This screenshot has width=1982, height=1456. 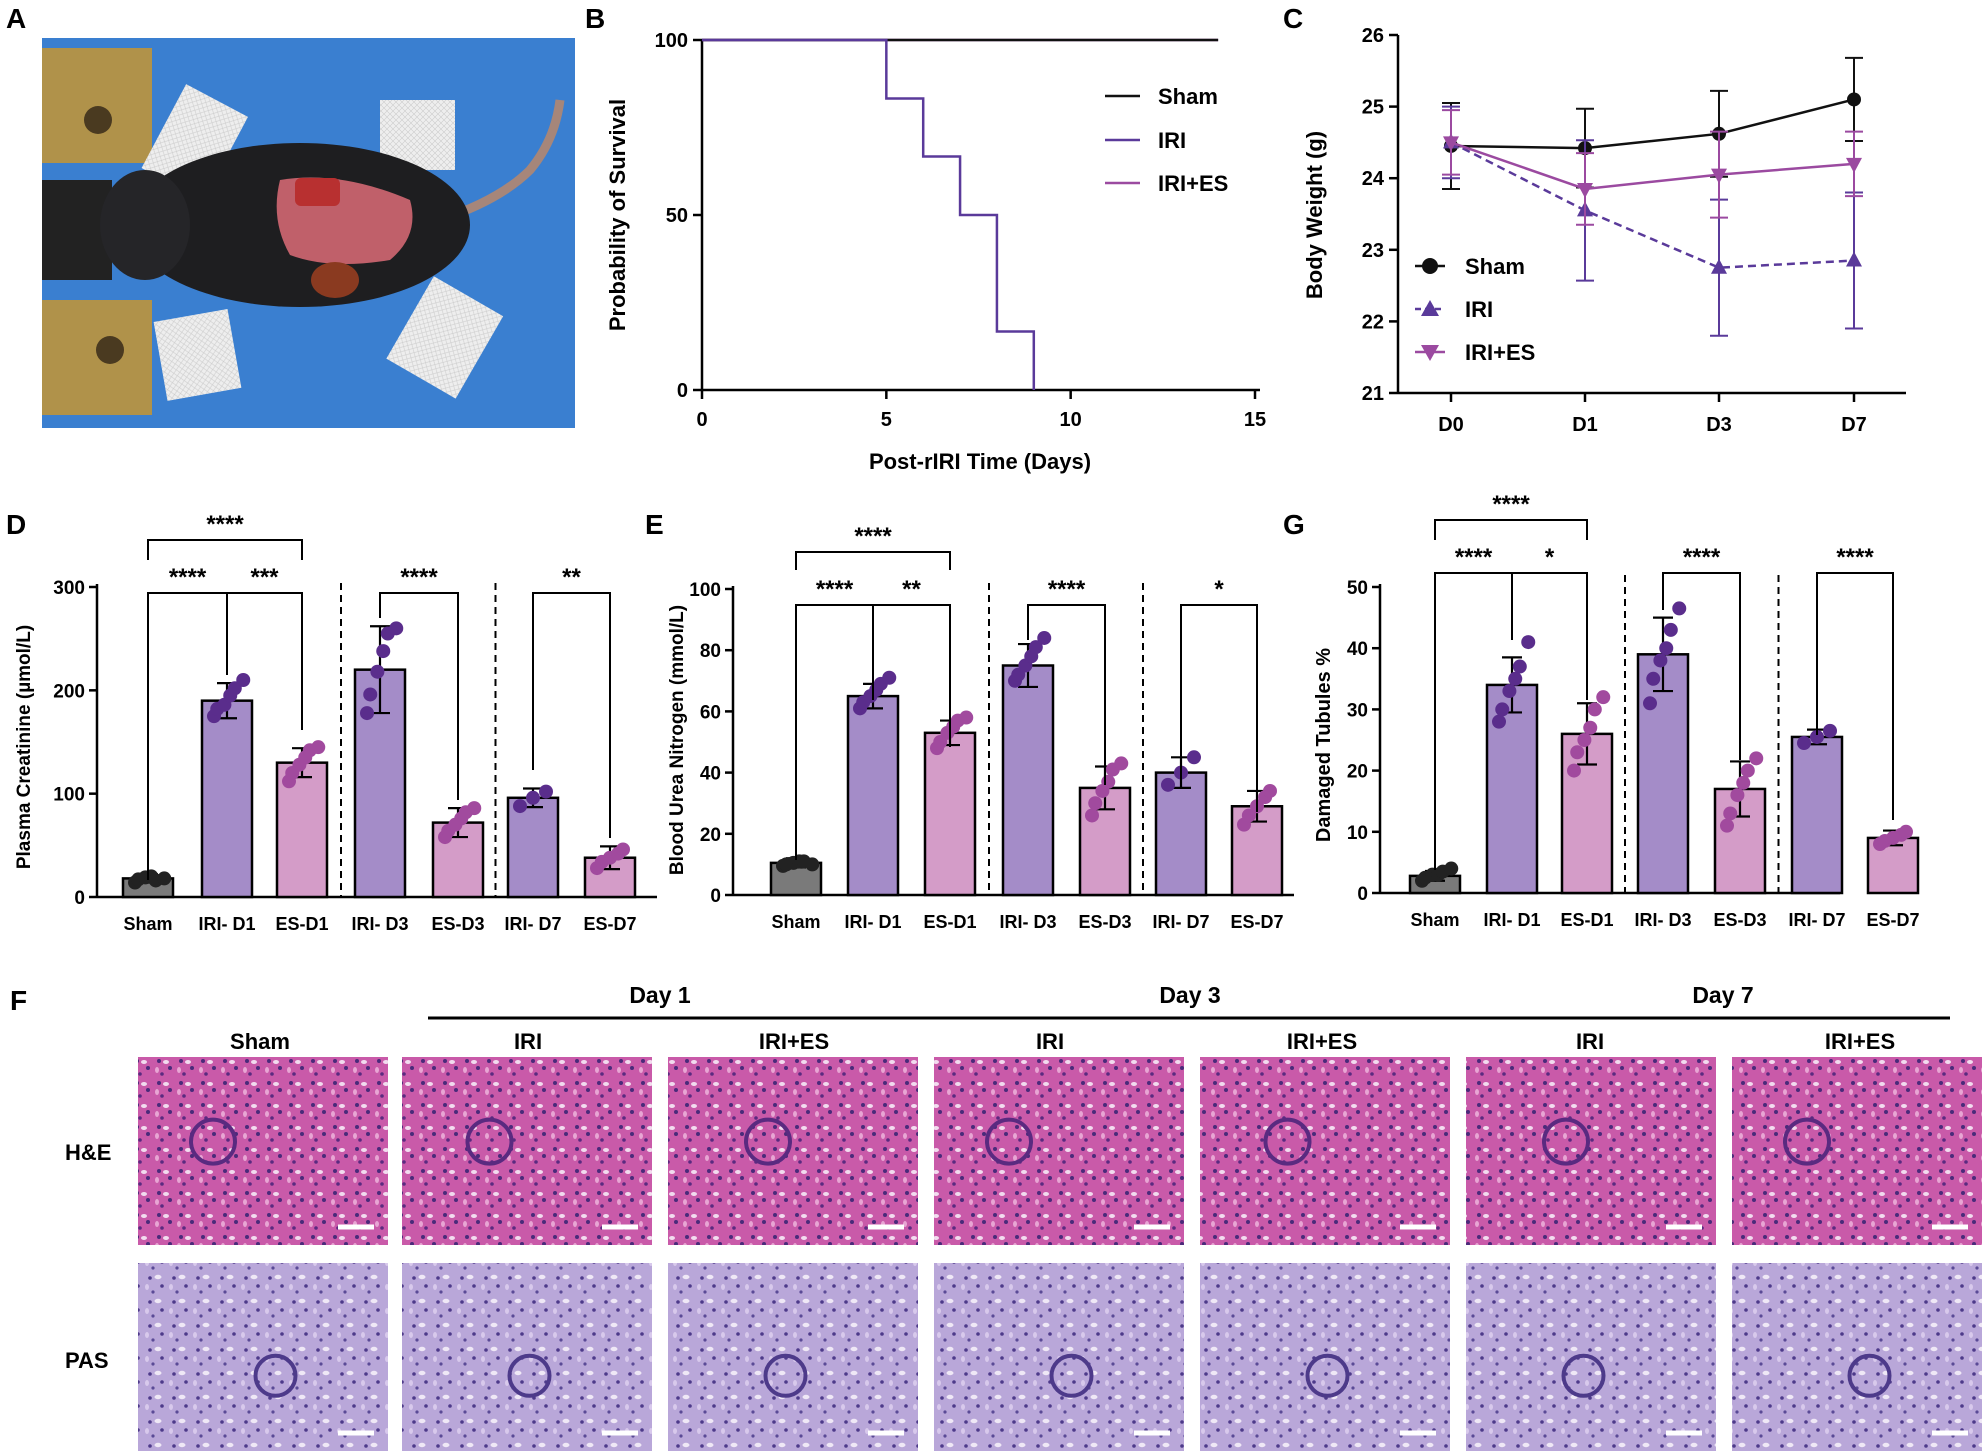 What do you see at coordinates (98, 120) in the screenshot?
I see `clamp-top-hole` at bounding box center [98, 120].